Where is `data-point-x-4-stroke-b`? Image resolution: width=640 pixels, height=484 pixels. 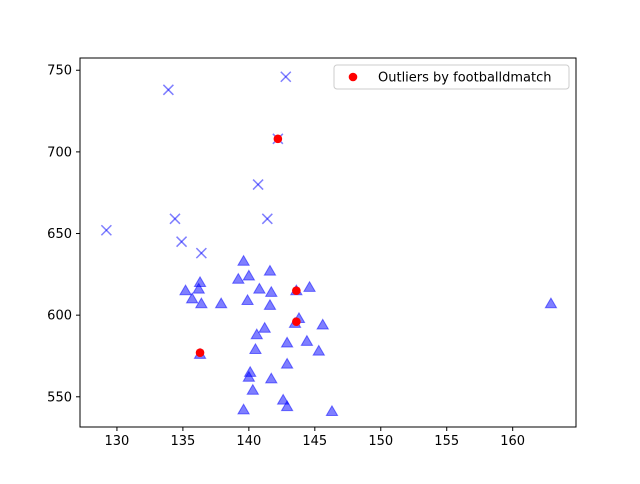 data-point-x-4-stroke-b is located at coordinates (175, 219).